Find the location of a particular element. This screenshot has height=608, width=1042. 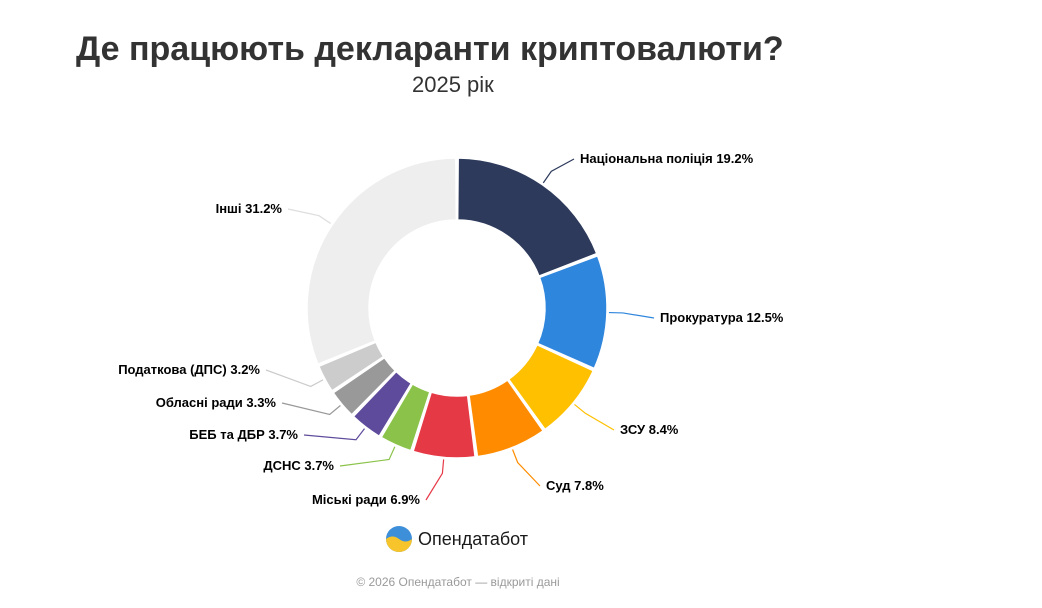

data-label-податкова-дпс: Податкова (ДПС) 3.2% is located at coordinates (189, 369).